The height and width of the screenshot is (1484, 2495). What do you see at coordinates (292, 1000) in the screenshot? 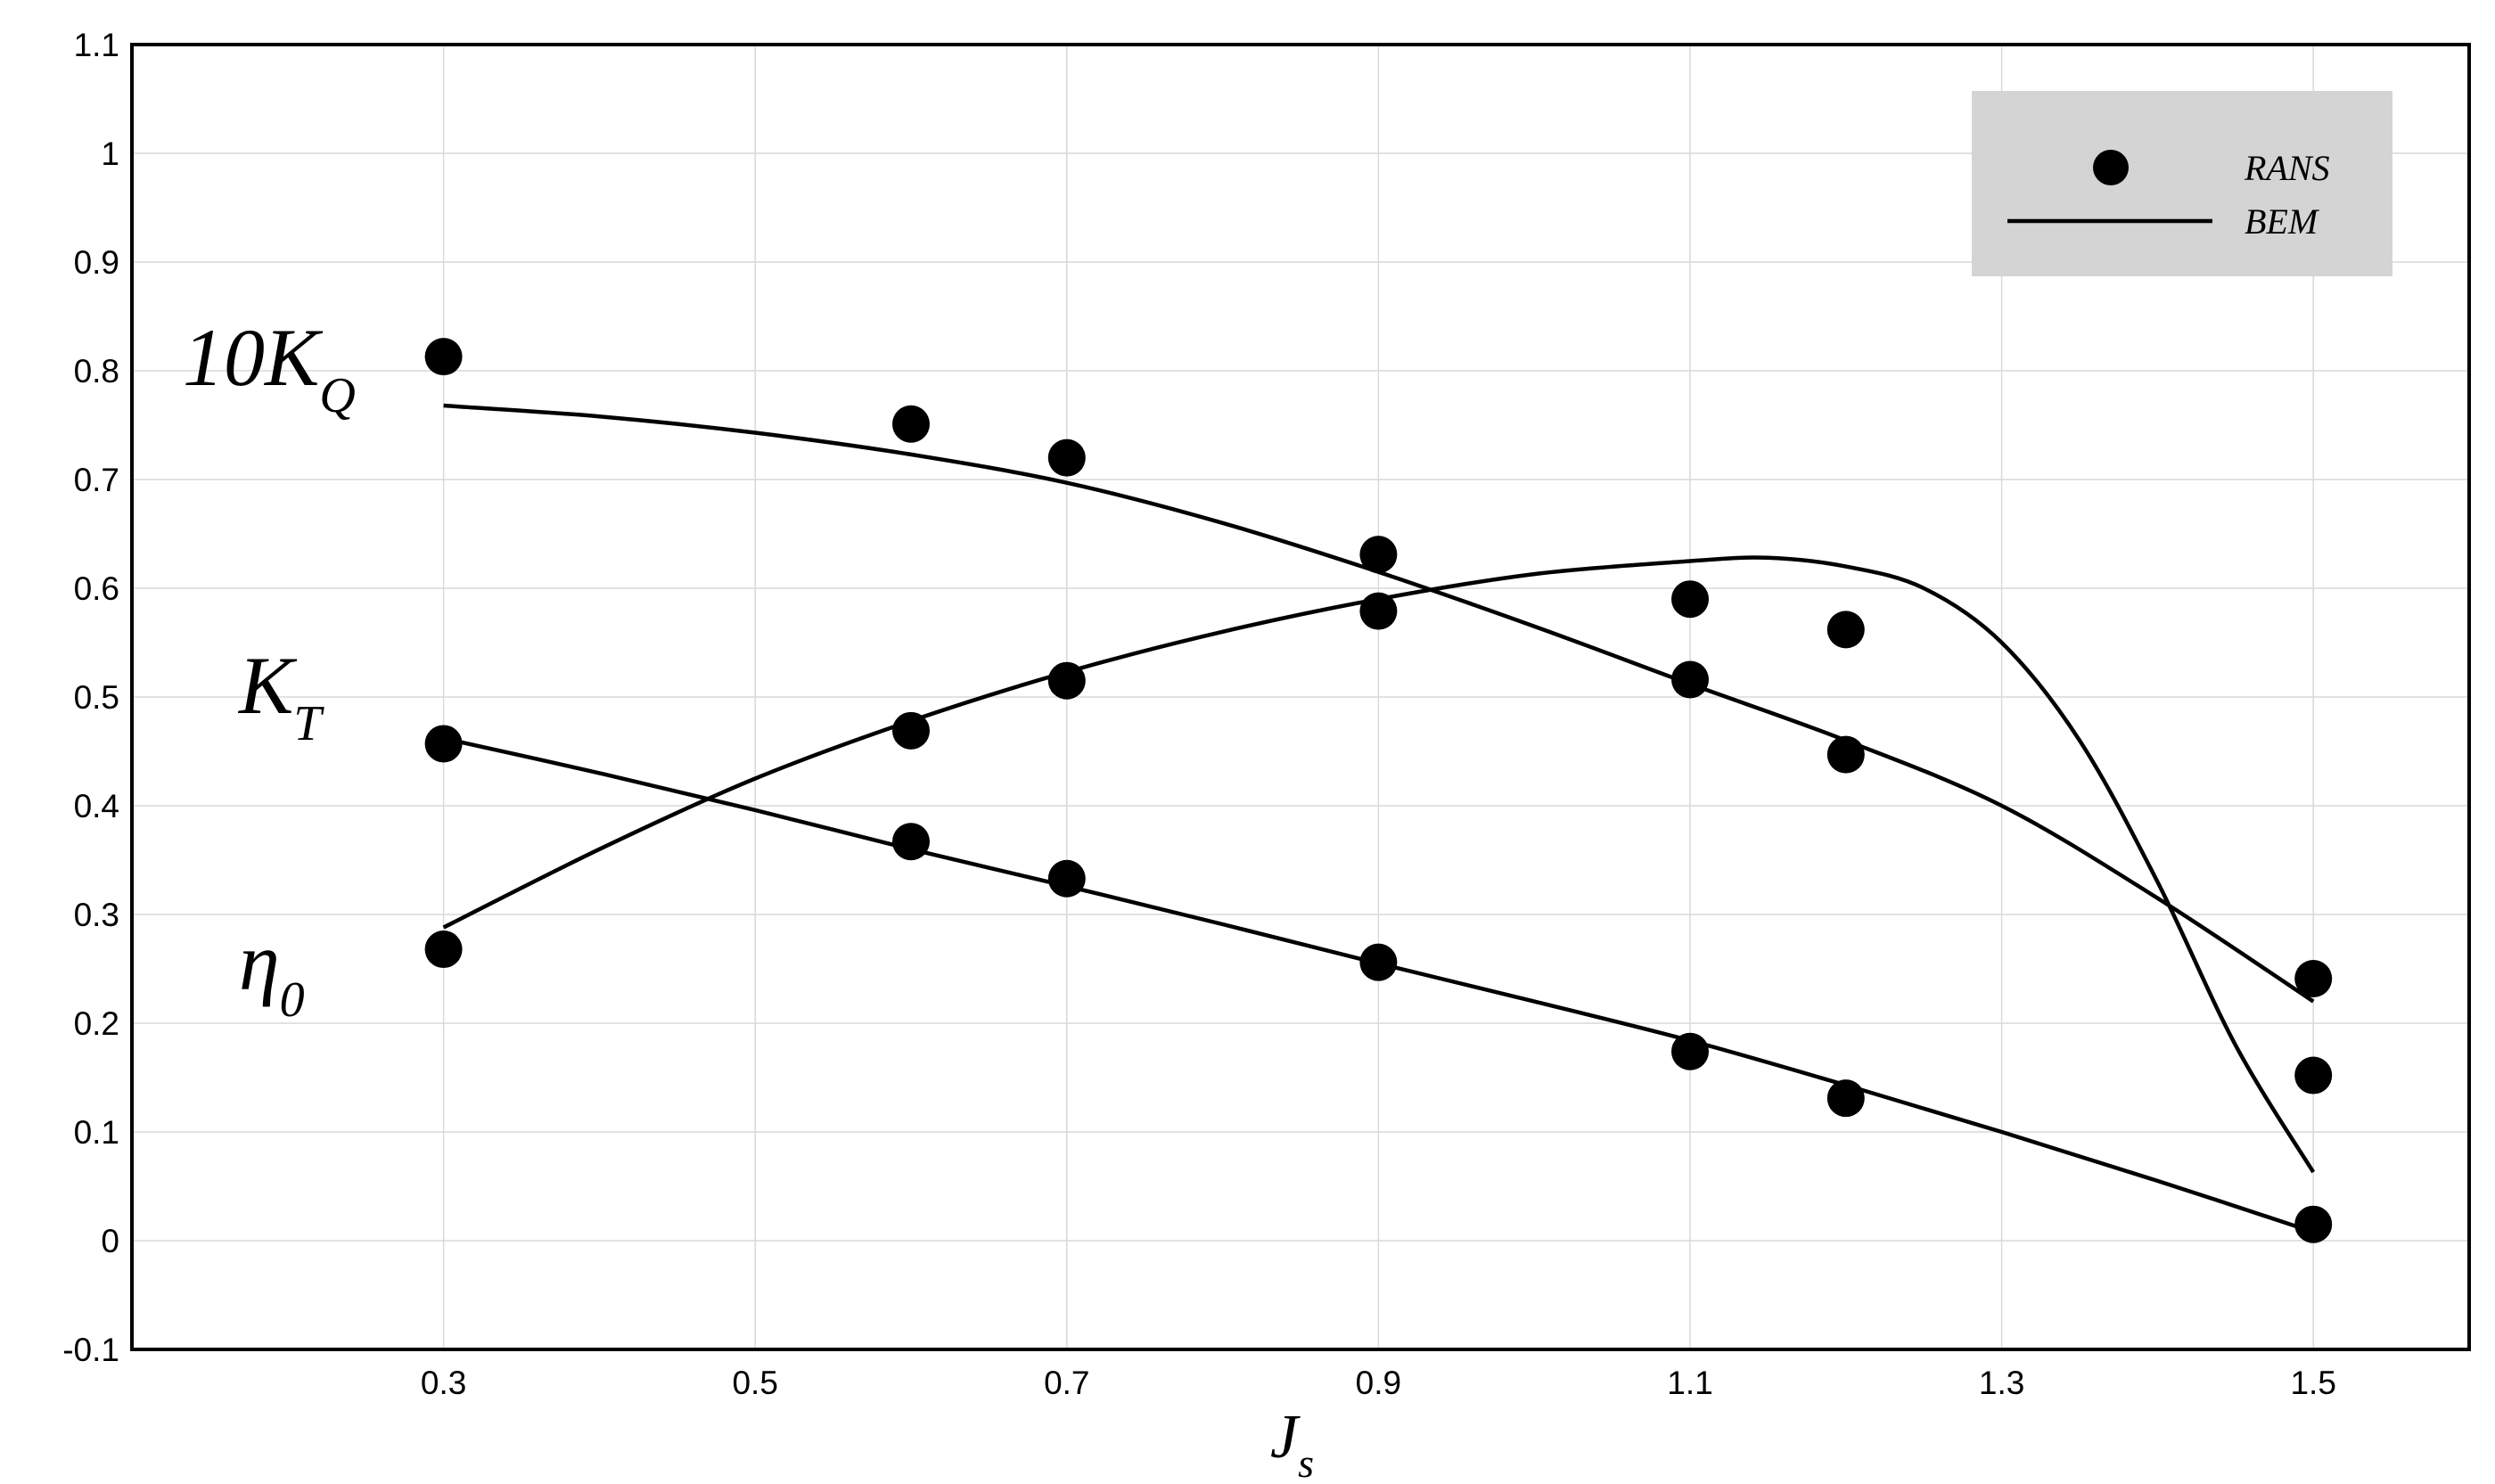
I see `label-eta0-sub: 0` at bounding box center [292, 1000].